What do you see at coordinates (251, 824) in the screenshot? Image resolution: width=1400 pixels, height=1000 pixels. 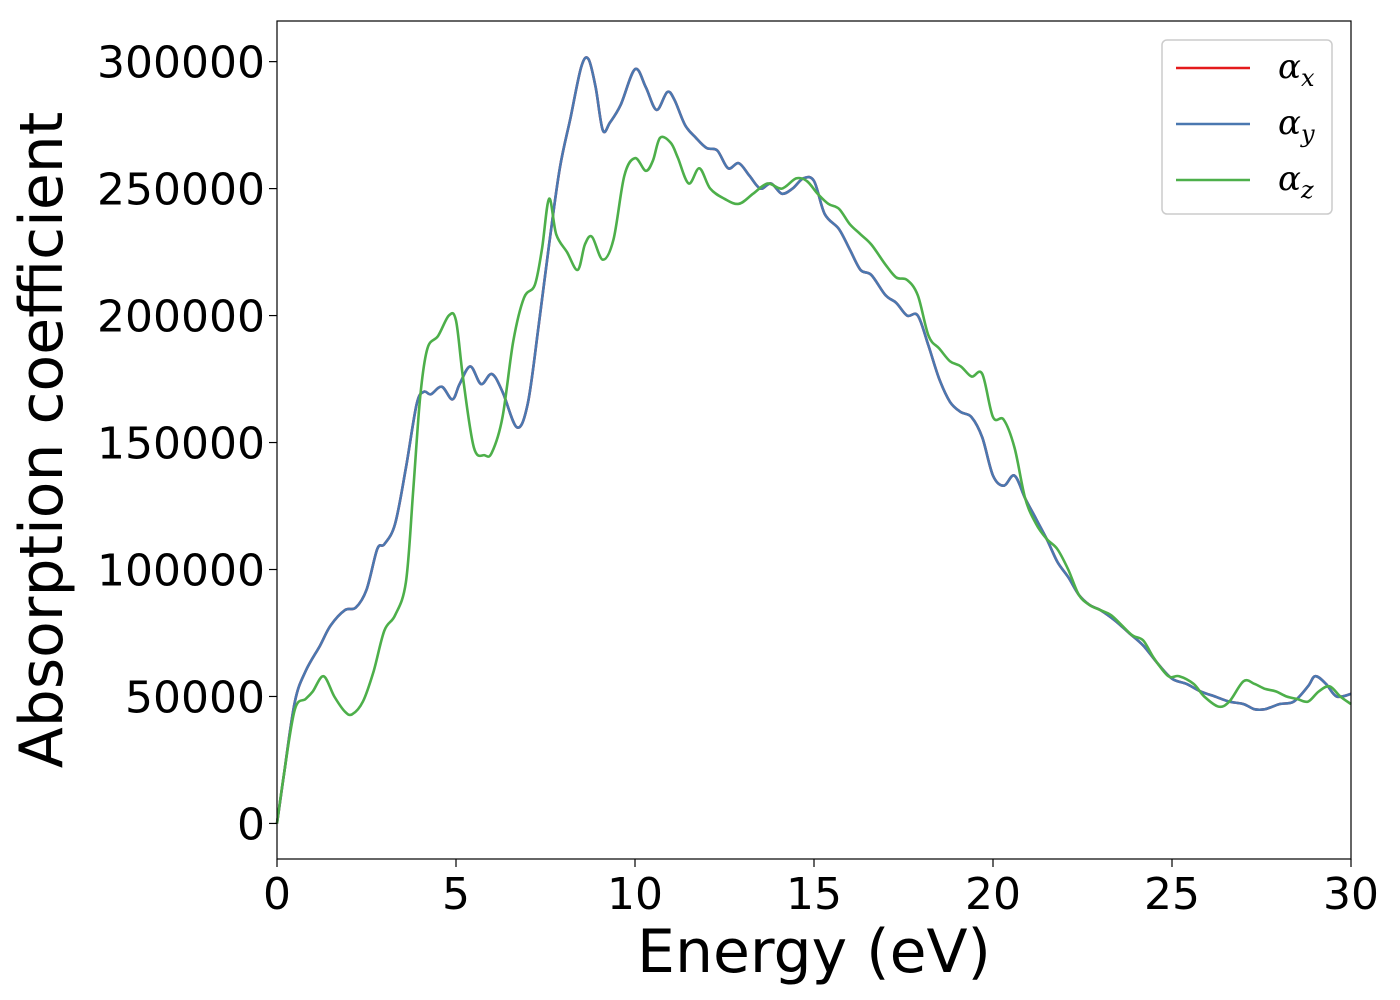 I see `y-tick-label: 0` at bounding box center [251, 824].